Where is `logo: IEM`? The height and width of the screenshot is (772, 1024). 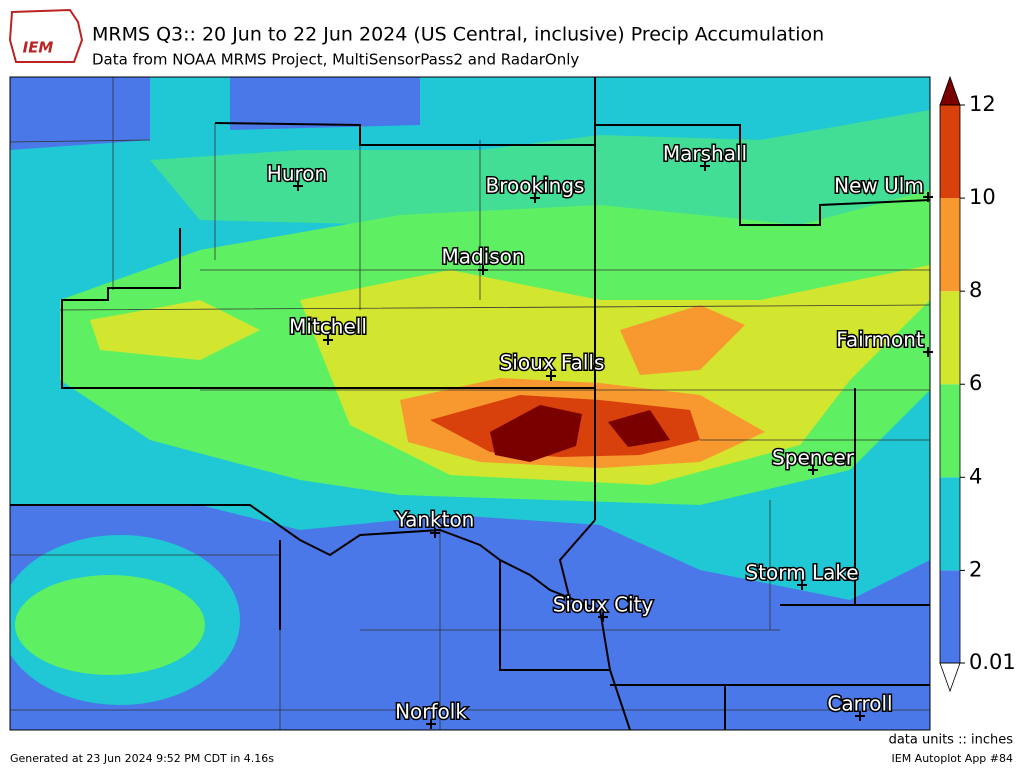
logo: IEM is located at coordinates (46, 35).